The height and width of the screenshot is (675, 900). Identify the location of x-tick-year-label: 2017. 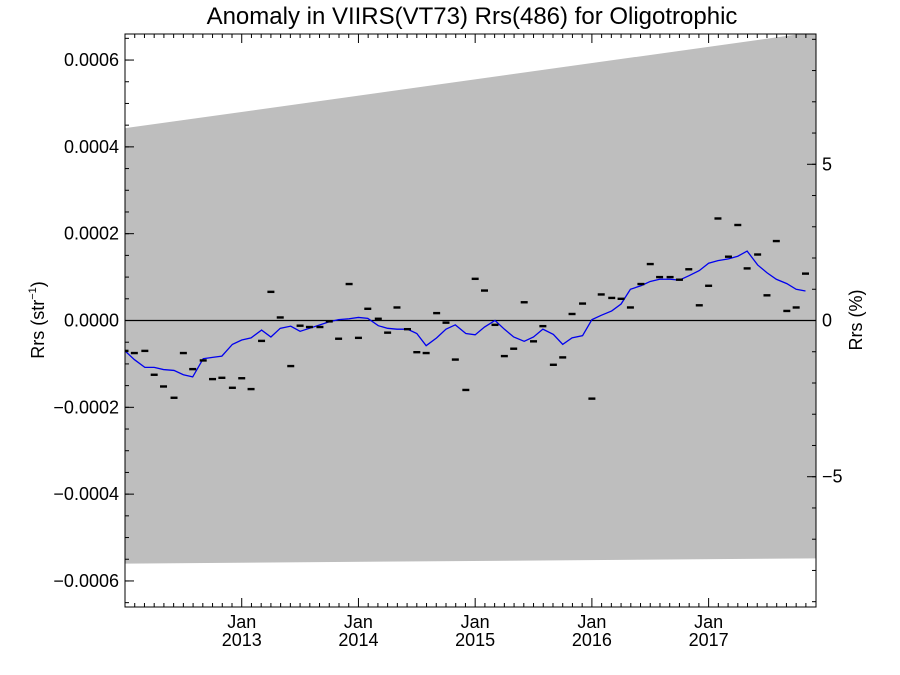
(709, 640).